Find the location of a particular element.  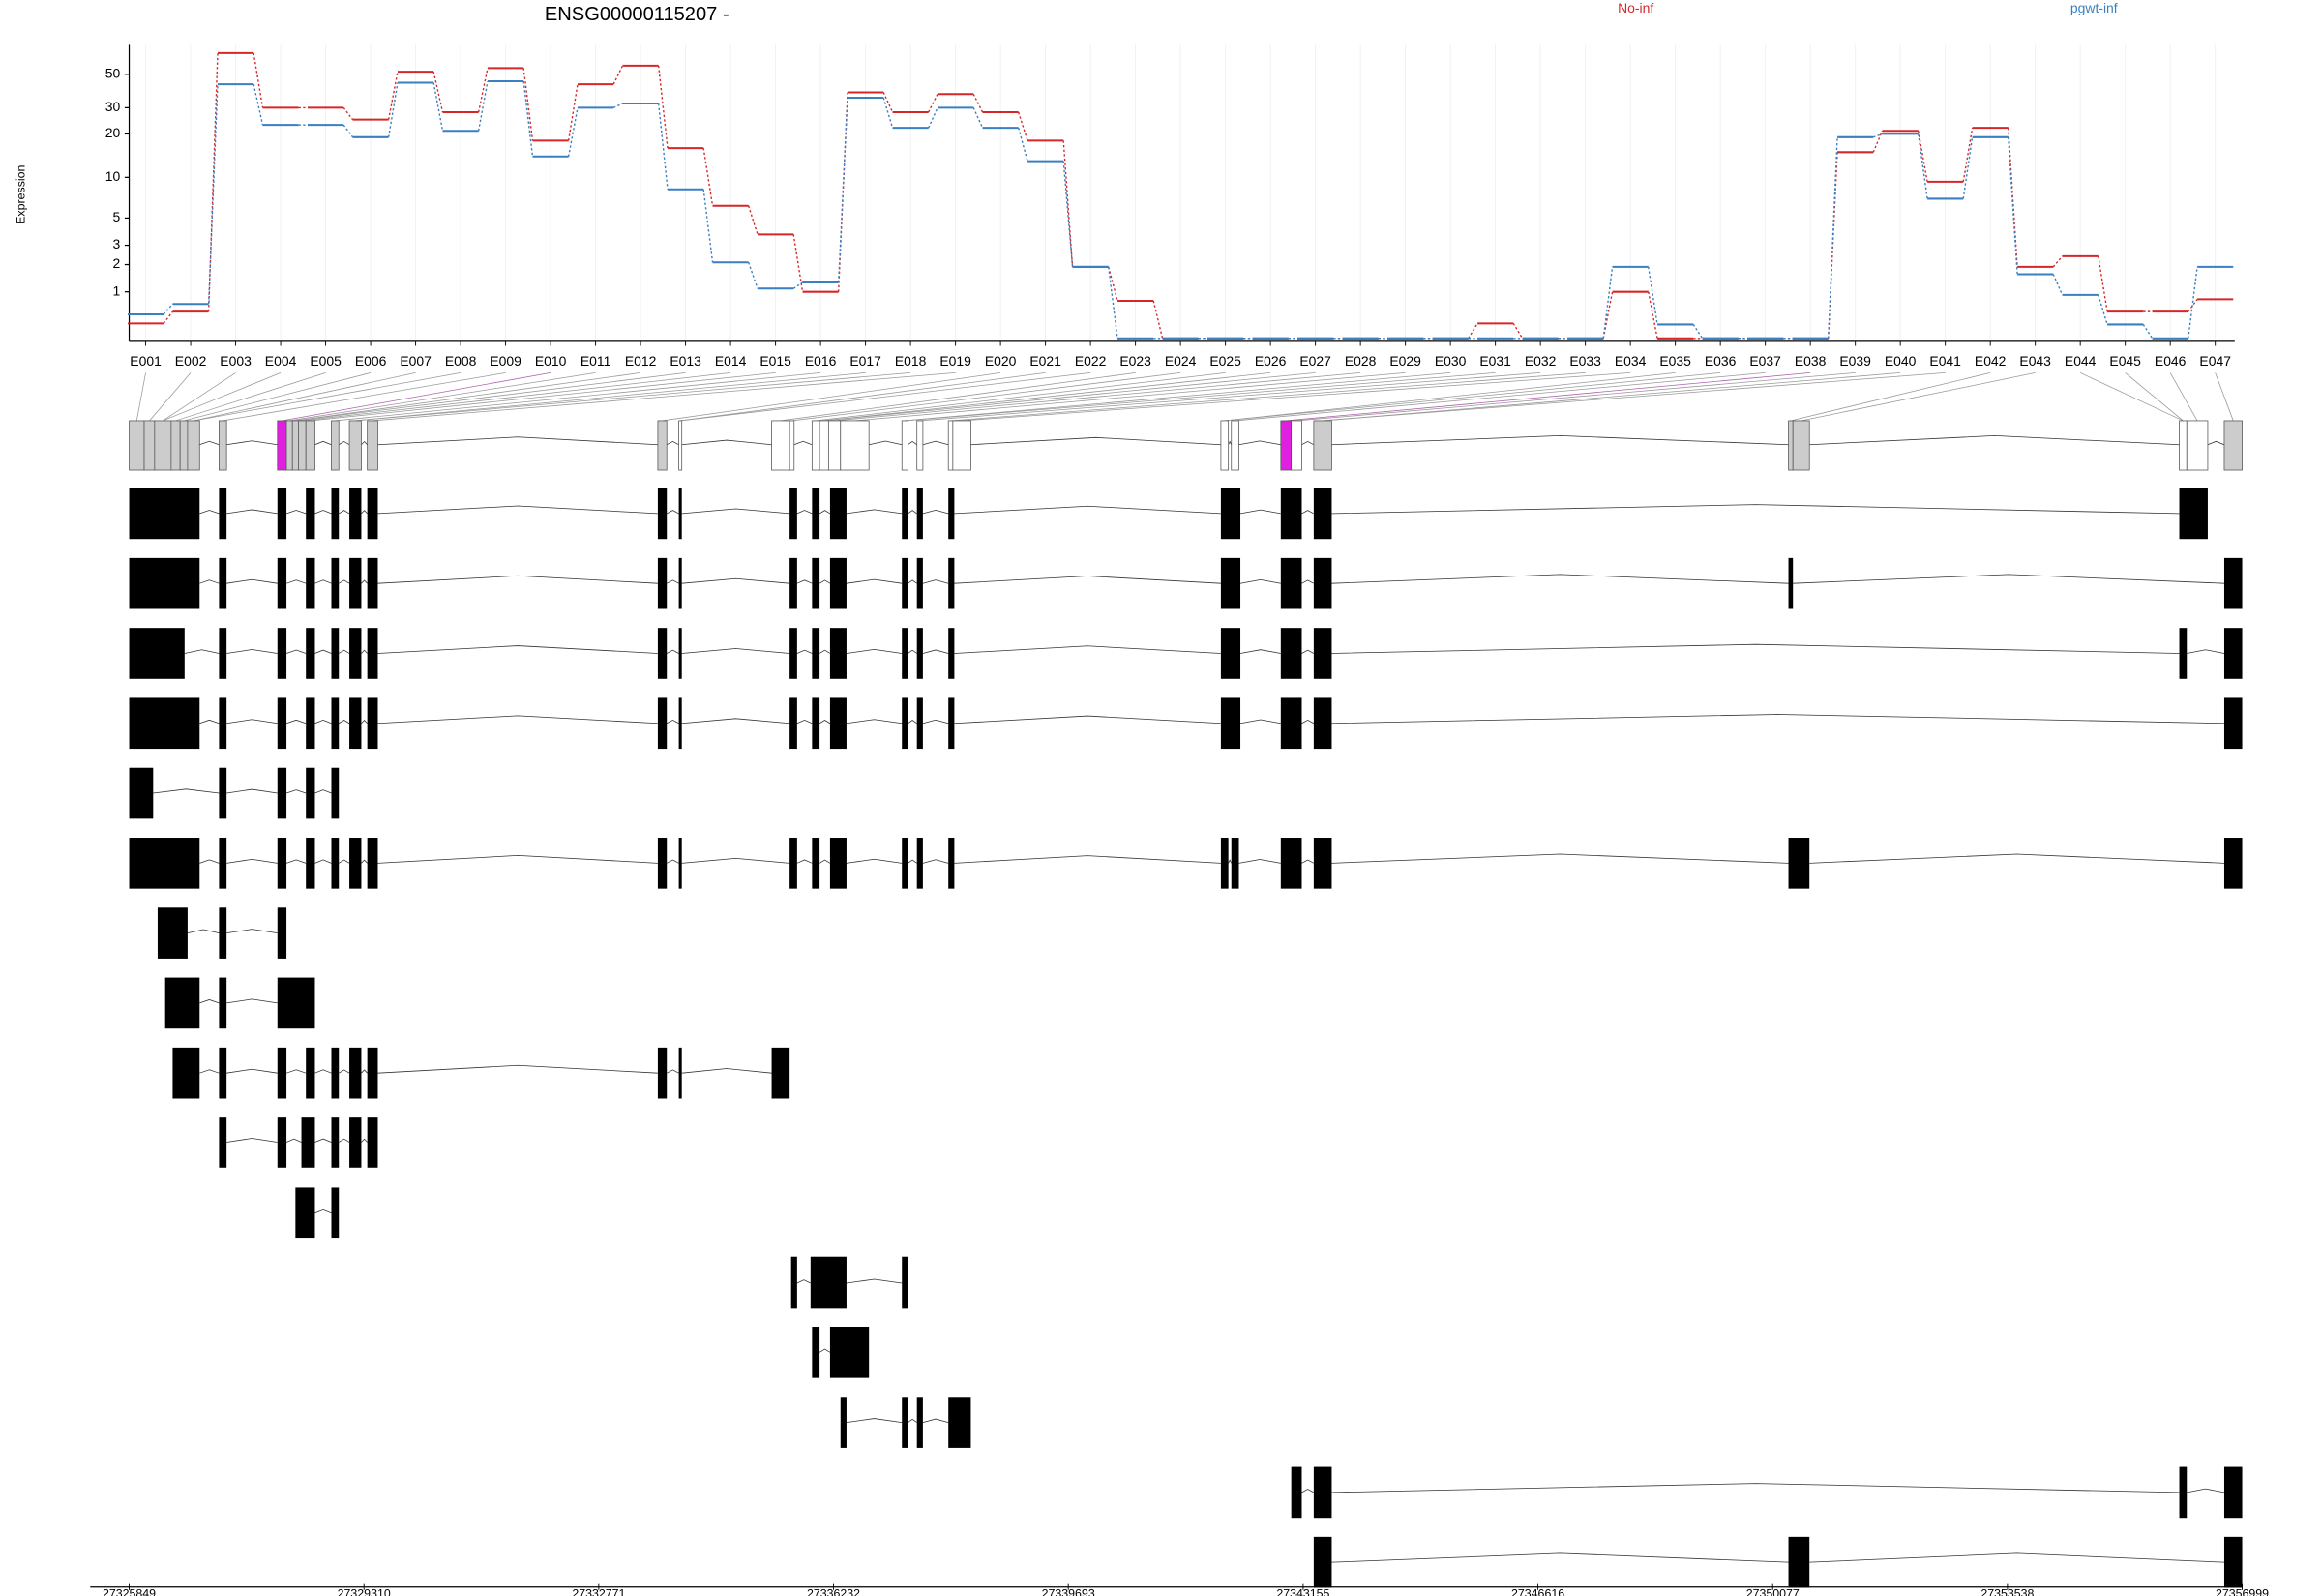

x-tick-label: E005 is located at coordinates (326, 361).